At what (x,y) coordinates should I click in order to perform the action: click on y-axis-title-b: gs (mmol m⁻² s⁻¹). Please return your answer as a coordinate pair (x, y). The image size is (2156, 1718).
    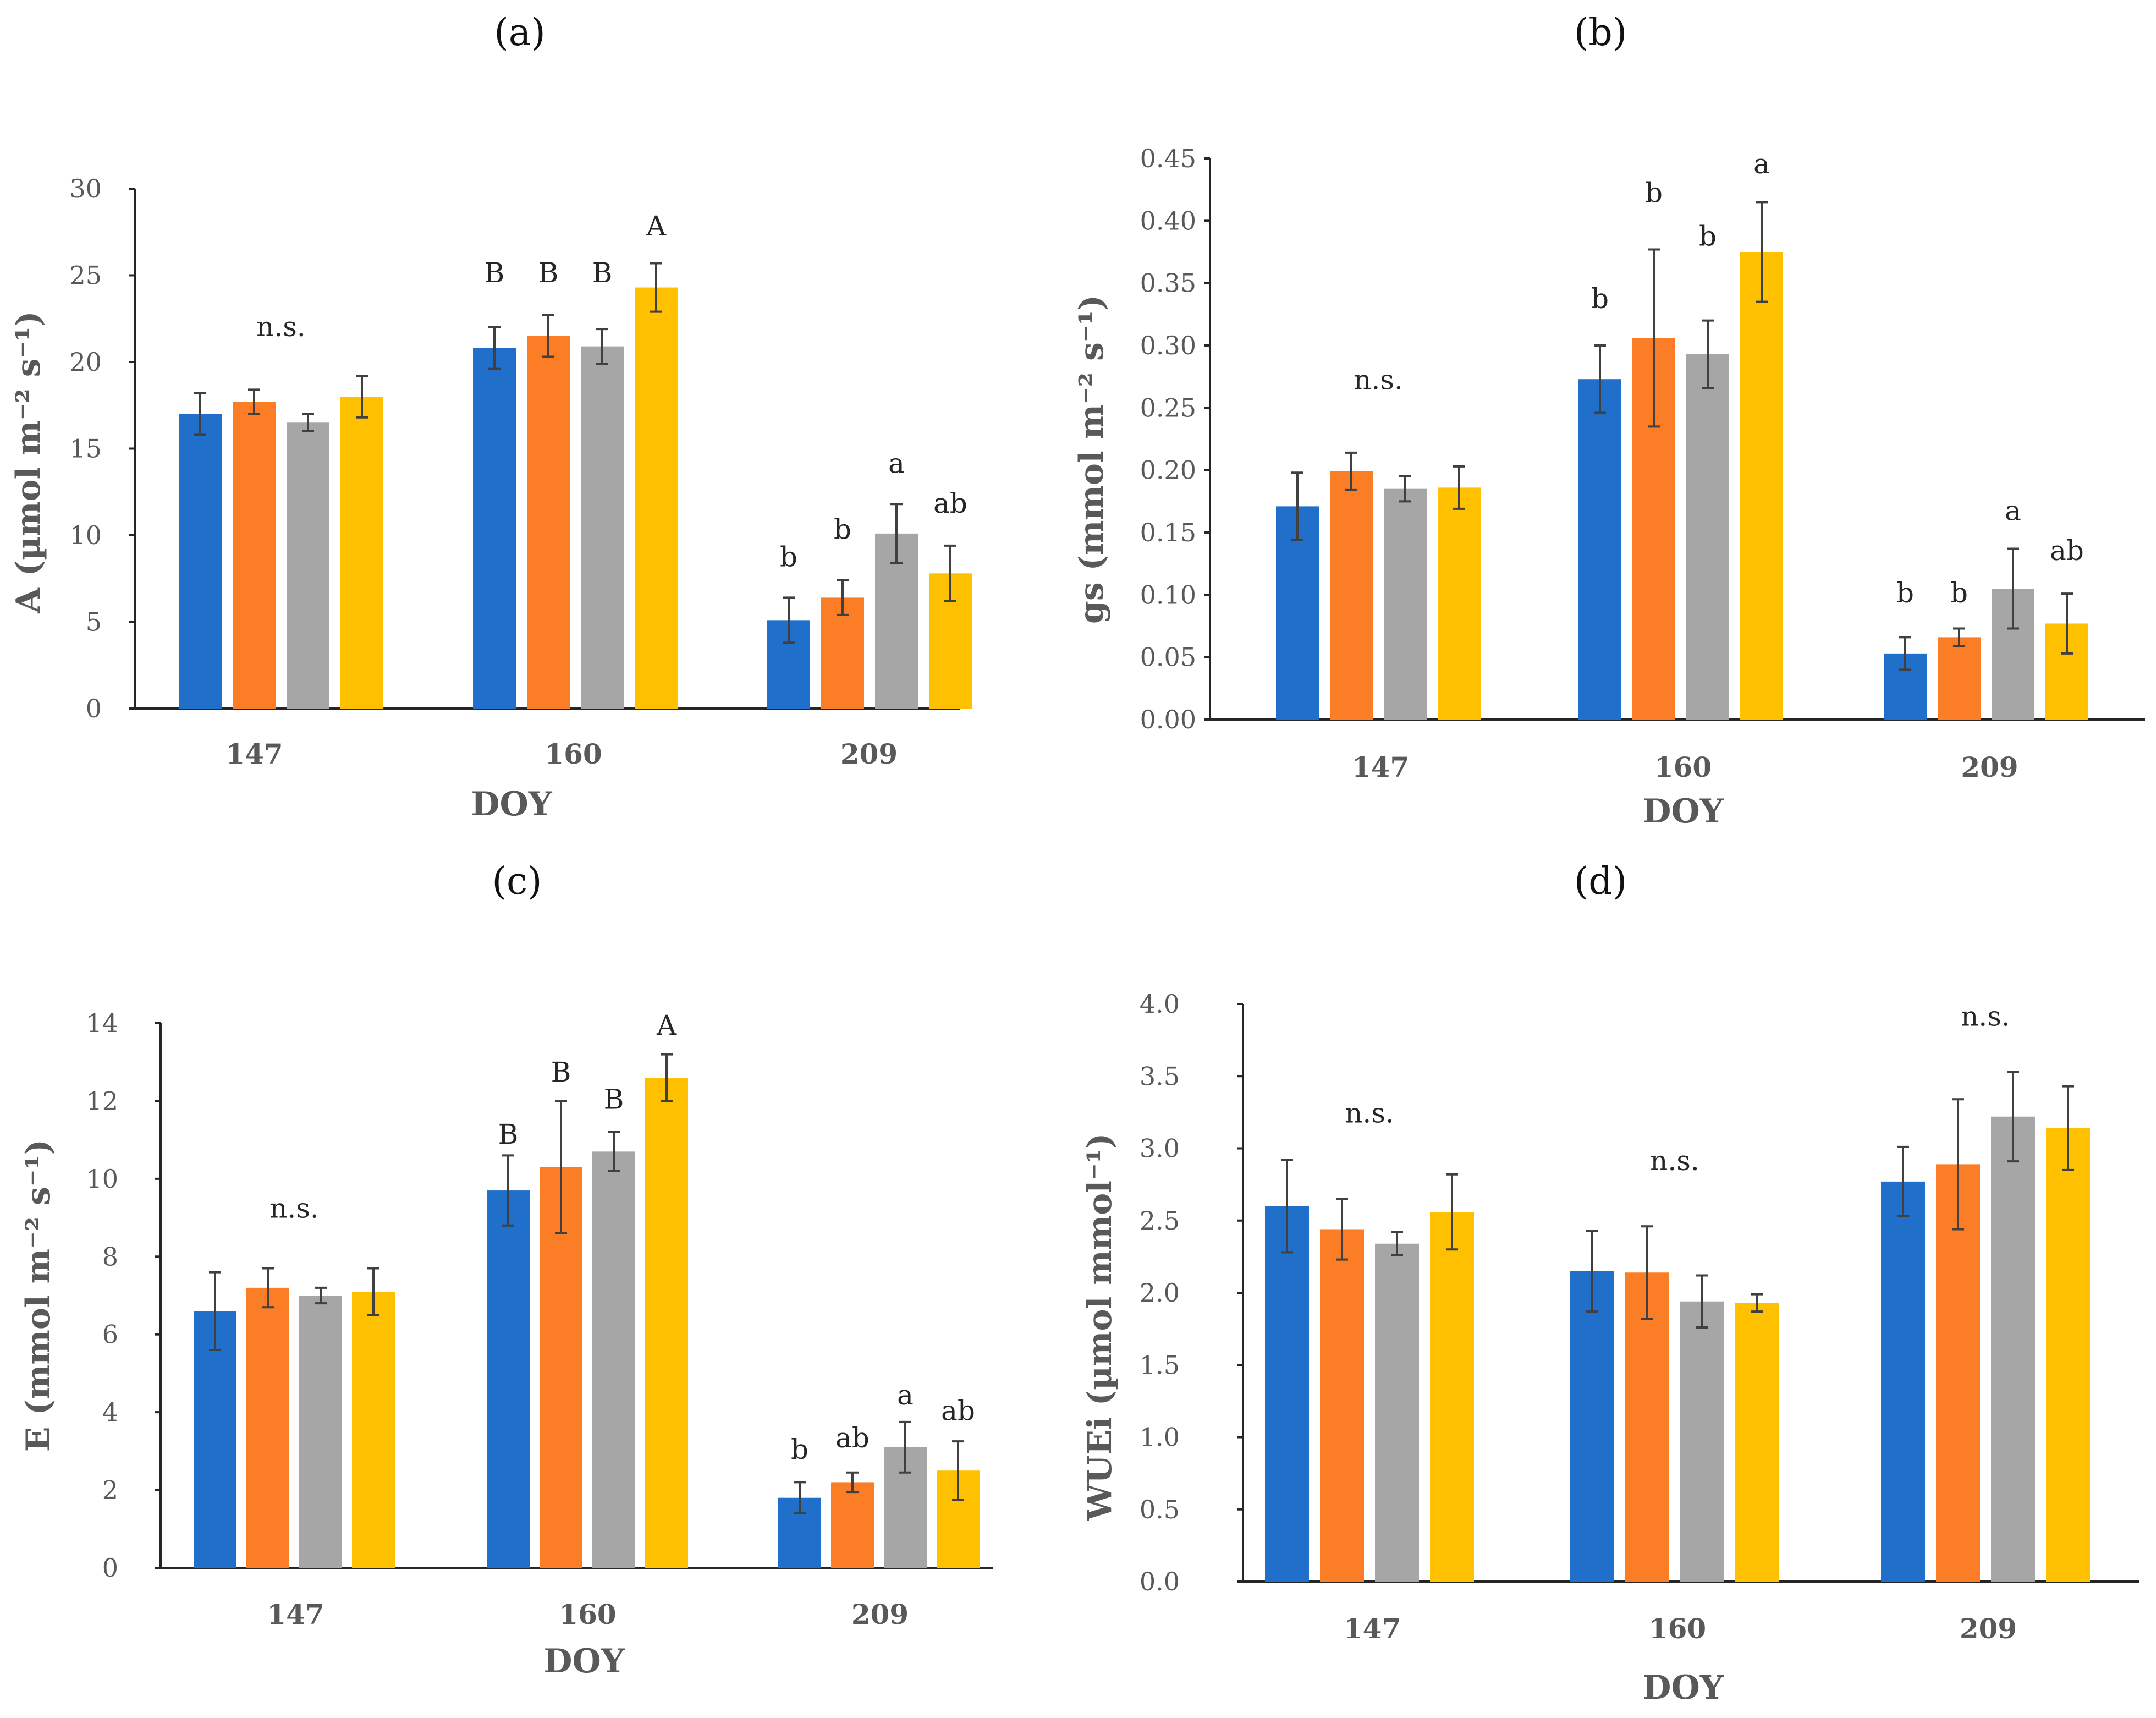
    Looking at the image, I should click on (1091, 459).